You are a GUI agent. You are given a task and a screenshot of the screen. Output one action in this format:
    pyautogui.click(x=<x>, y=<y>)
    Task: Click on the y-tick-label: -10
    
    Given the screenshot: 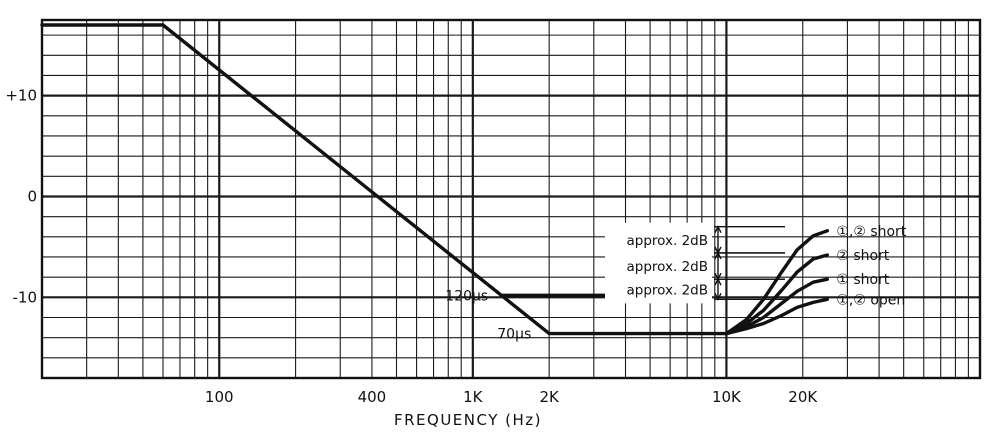 What is the action you would take?
    pyautogui.click(x=25, y=297)
    